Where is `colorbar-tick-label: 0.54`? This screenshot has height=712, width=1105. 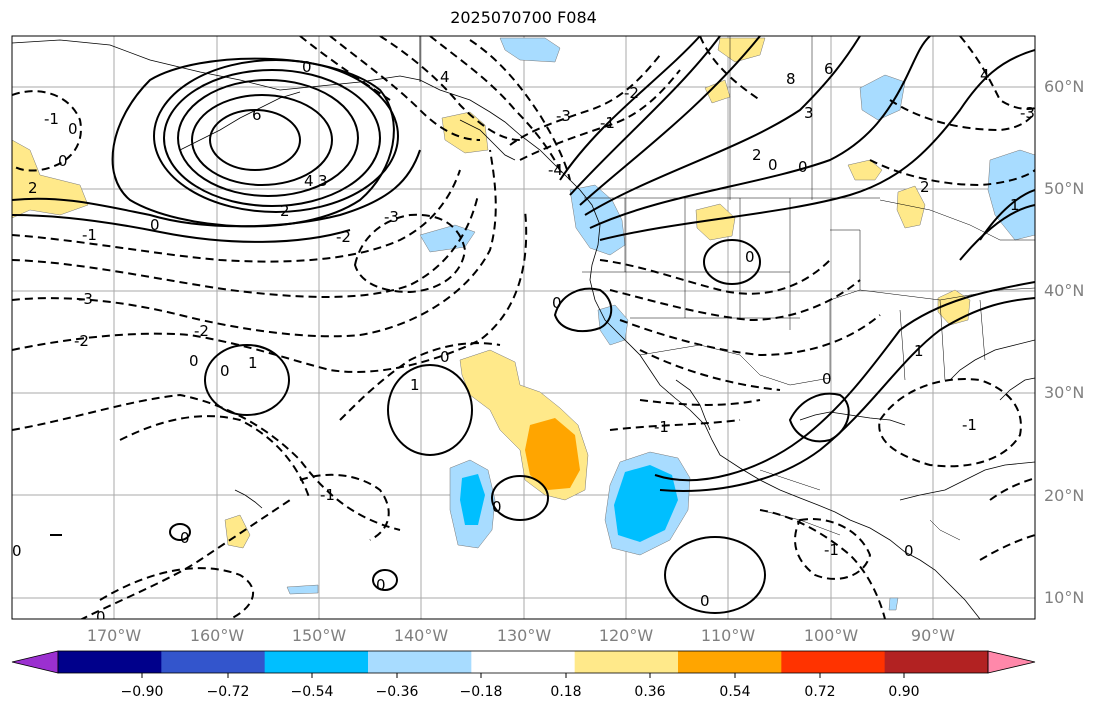 colorbar-tick-label: 0.54 is located at coordinates (735, 692).